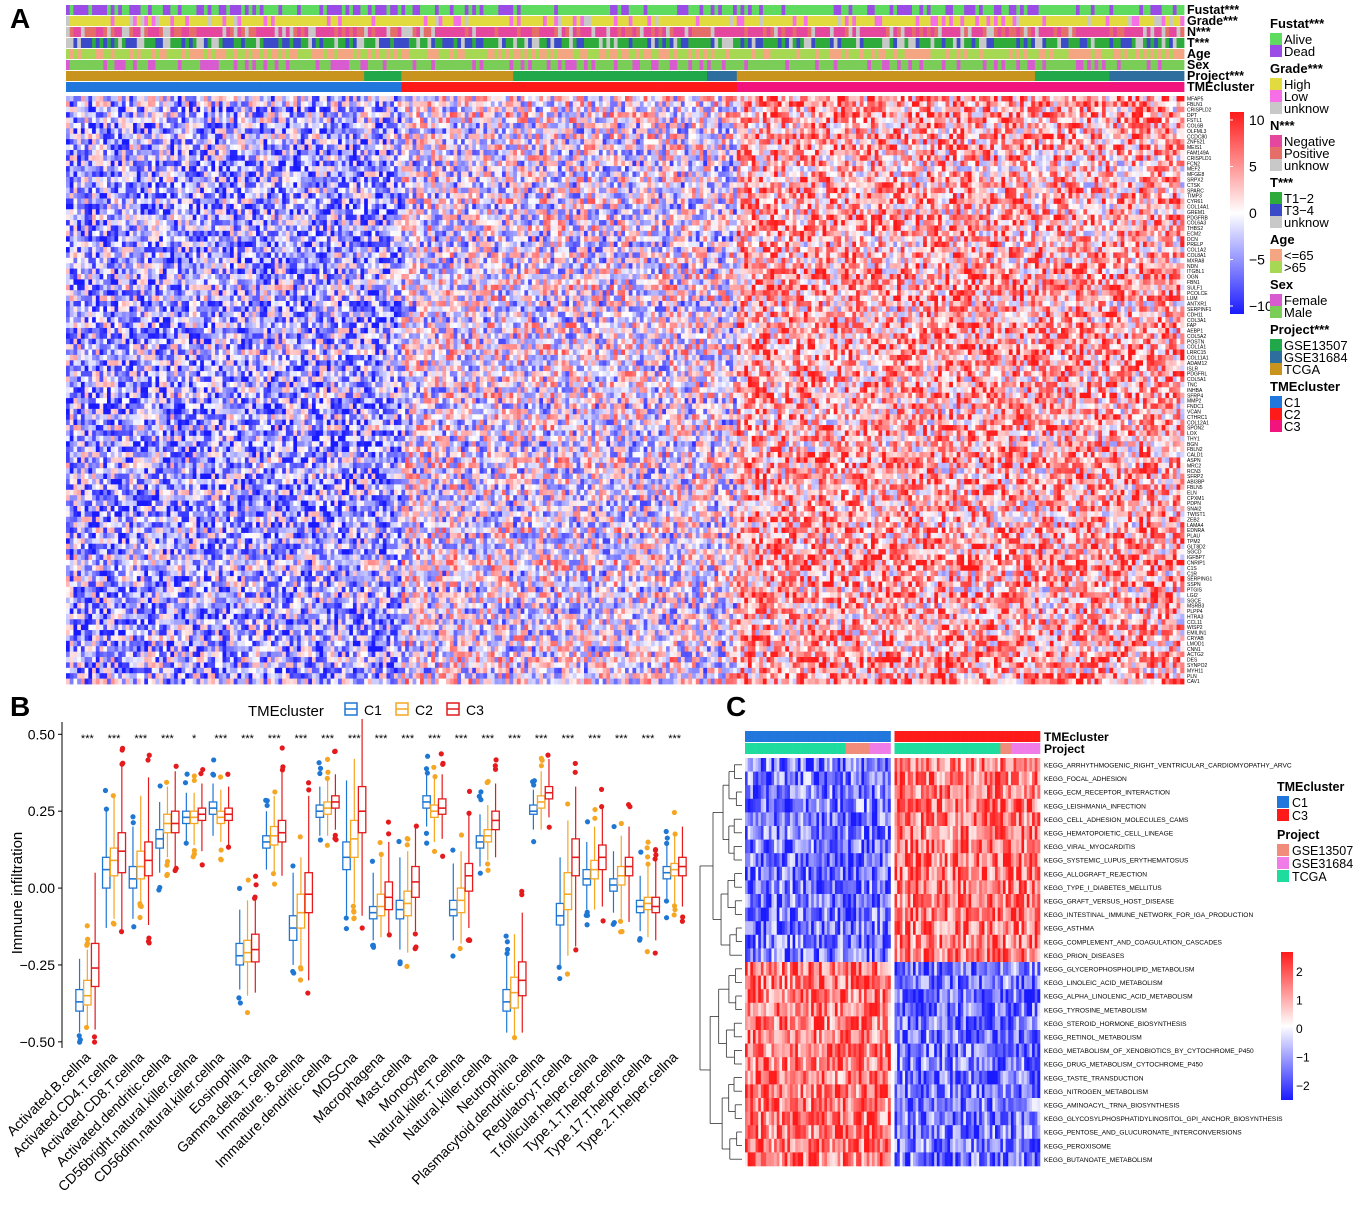 This screenshot has width=1358, height=1210. I want to click on legend-title: Fustat***, so click(1297, 23).